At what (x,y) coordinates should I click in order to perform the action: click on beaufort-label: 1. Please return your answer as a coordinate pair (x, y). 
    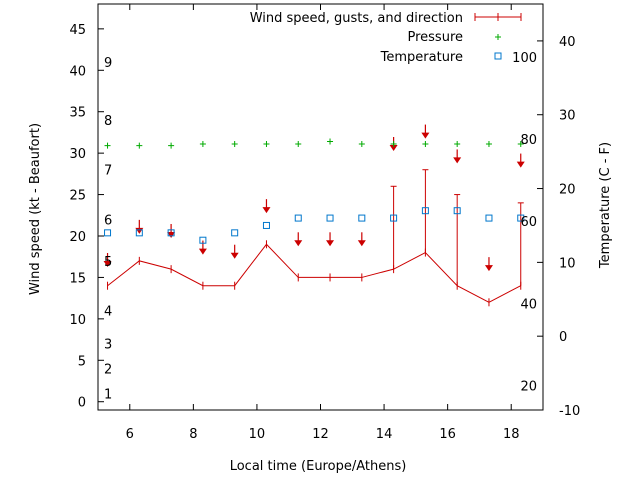
    Looking at the image, I should click on (108, 394).